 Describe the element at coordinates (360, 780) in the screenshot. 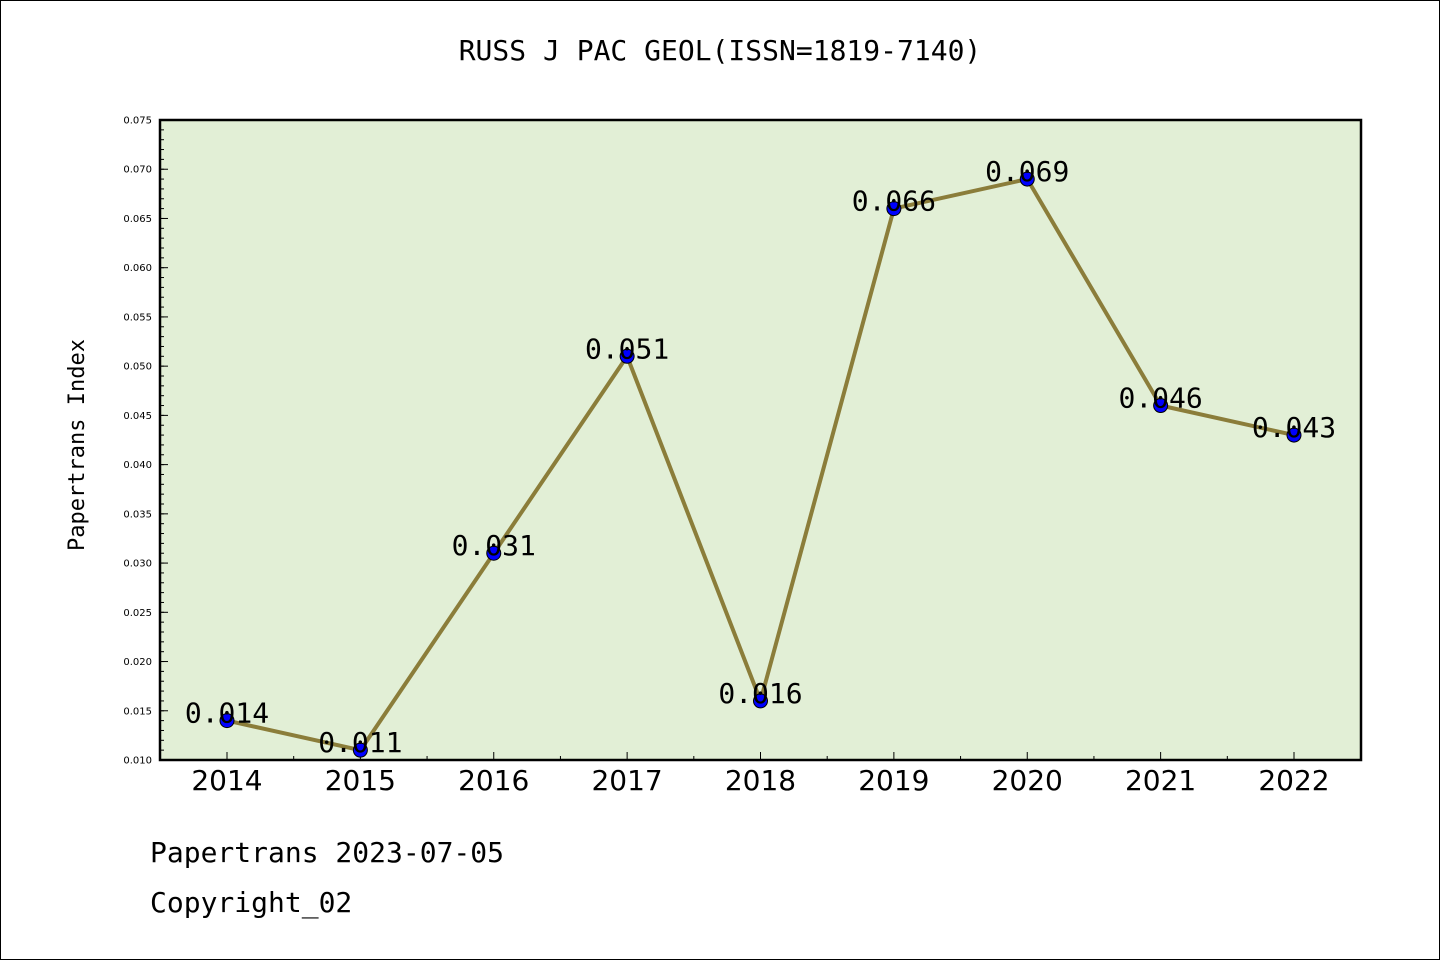

I see `x-tick-label: 2015` at that location.